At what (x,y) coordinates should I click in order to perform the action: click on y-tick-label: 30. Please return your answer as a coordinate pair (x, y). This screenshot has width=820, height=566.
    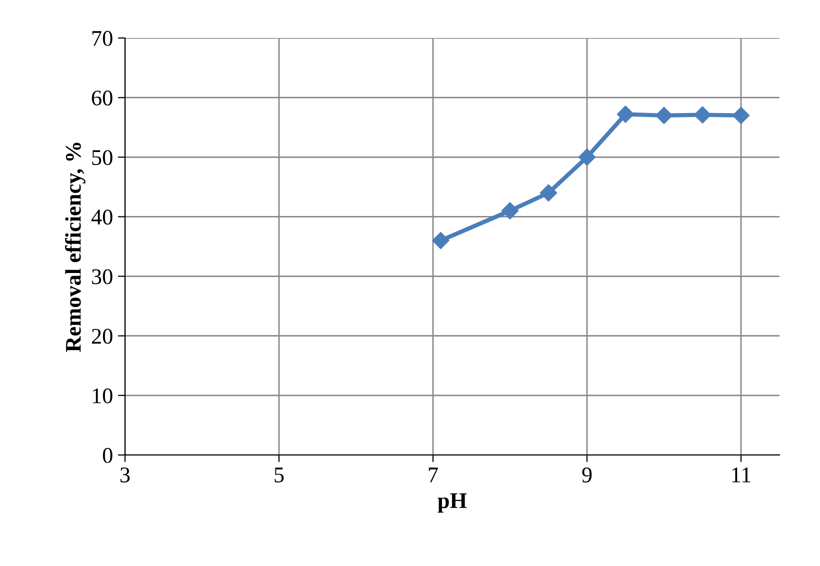
    Looking at the image, I should click on (102, 276).